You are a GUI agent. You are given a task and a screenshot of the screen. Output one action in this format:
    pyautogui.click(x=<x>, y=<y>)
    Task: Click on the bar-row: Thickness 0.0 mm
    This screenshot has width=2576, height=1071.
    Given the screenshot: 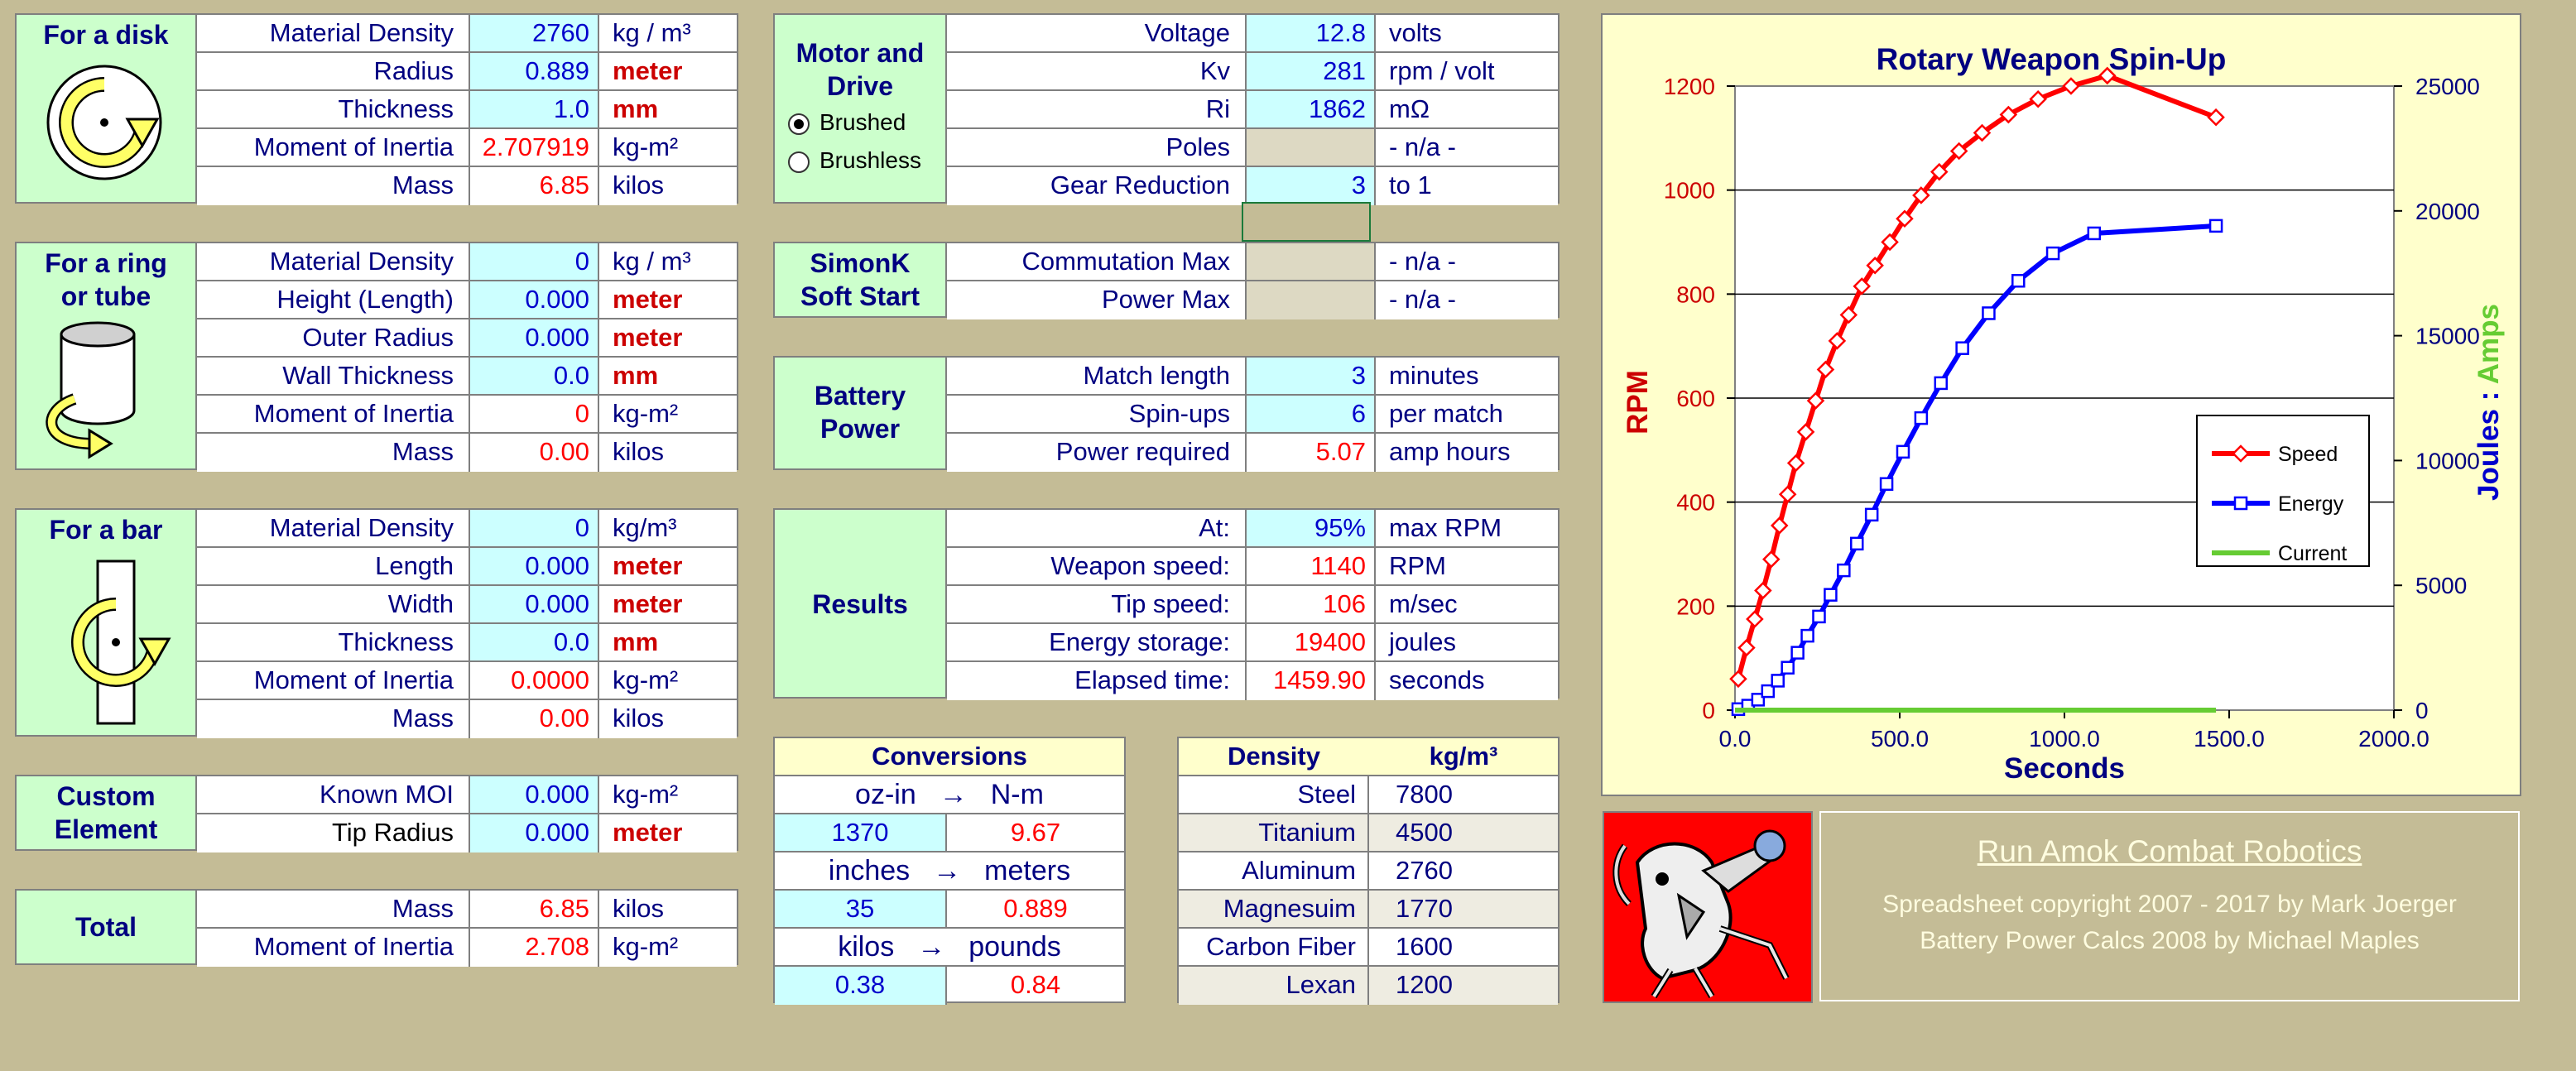 What is the action you would take?
    pyautogui.click(x=467, y=643)
    